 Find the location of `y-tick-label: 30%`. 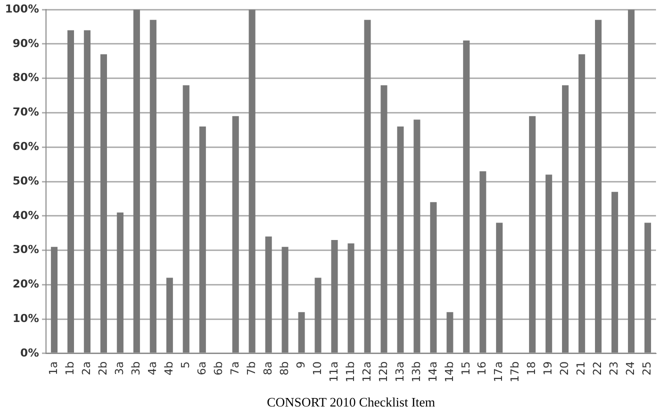

y-tick-label: 30% is located at coordinates (25, 249).